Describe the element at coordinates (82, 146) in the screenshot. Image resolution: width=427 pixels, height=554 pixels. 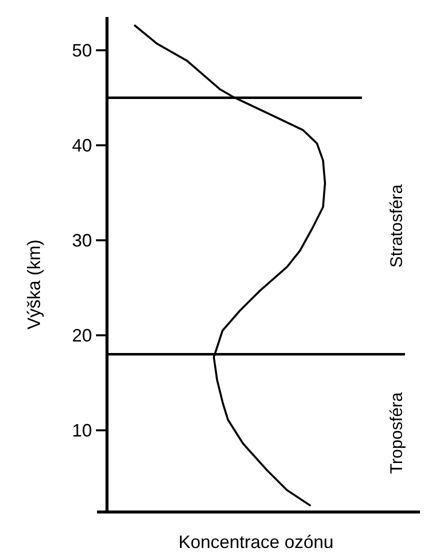
I see `y-tick-label: 40` at that location.